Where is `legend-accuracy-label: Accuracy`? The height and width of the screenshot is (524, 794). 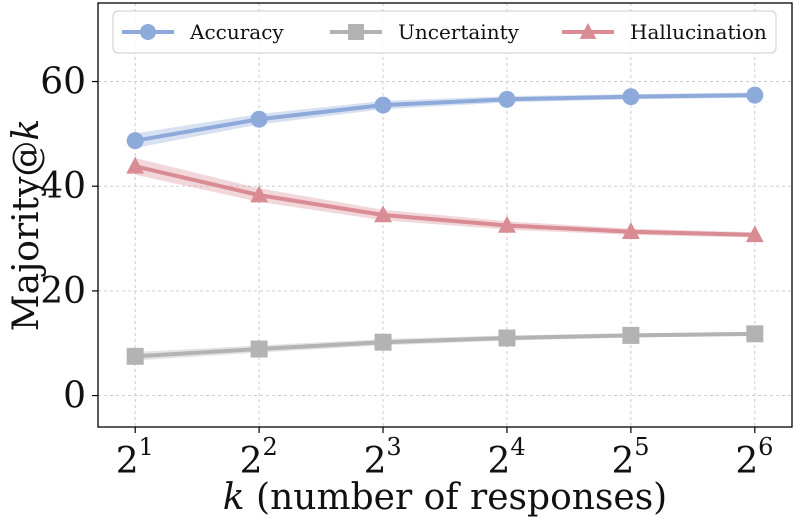 legend-accuracy-label: Accuracy is located at coordinates (236, 32).